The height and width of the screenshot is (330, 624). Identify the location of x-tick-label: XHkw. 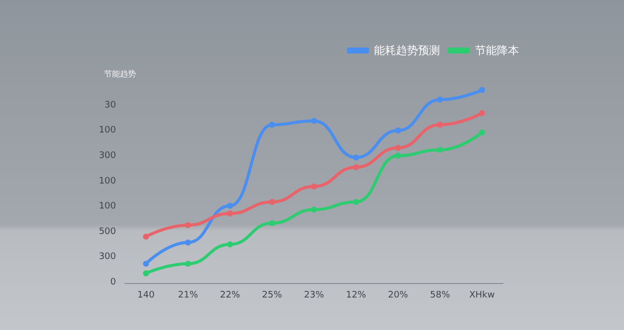
(482, 295).